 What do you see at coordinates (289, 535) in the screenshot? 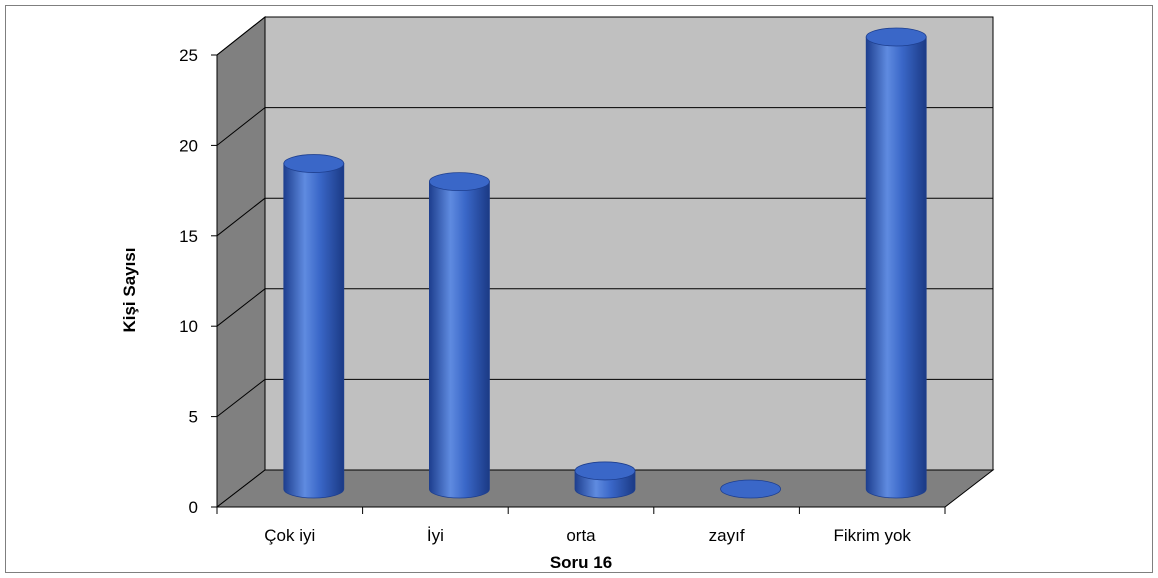
I see `x-tick-label: Çok iyi` at bounding box center [289, 535].